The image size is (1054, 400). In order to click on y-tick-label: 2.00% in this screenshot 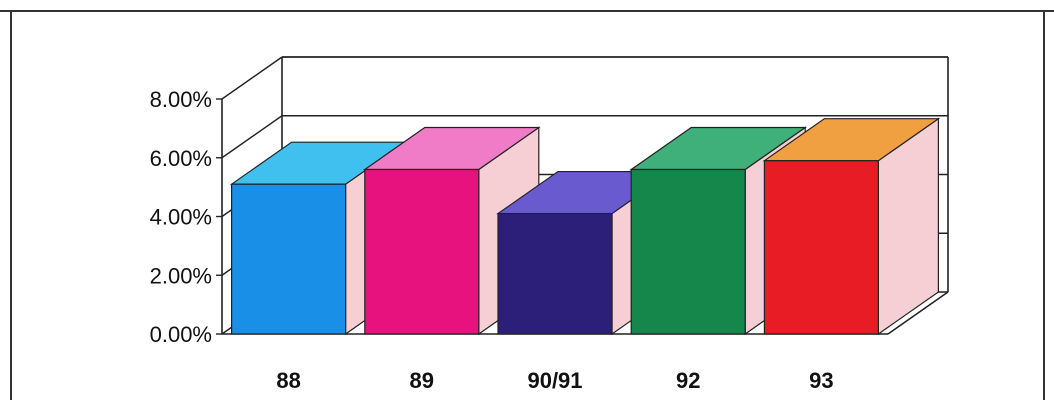, I will do `click(181, 275)`.